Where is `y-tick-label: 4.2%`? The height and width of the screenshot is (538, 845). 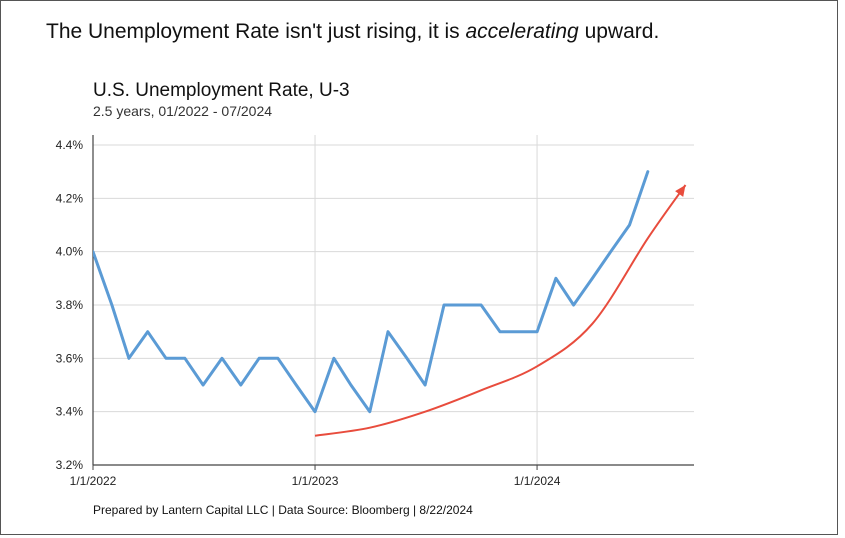
y-tick-label: 4.2% is located at coordinates (70, 198).